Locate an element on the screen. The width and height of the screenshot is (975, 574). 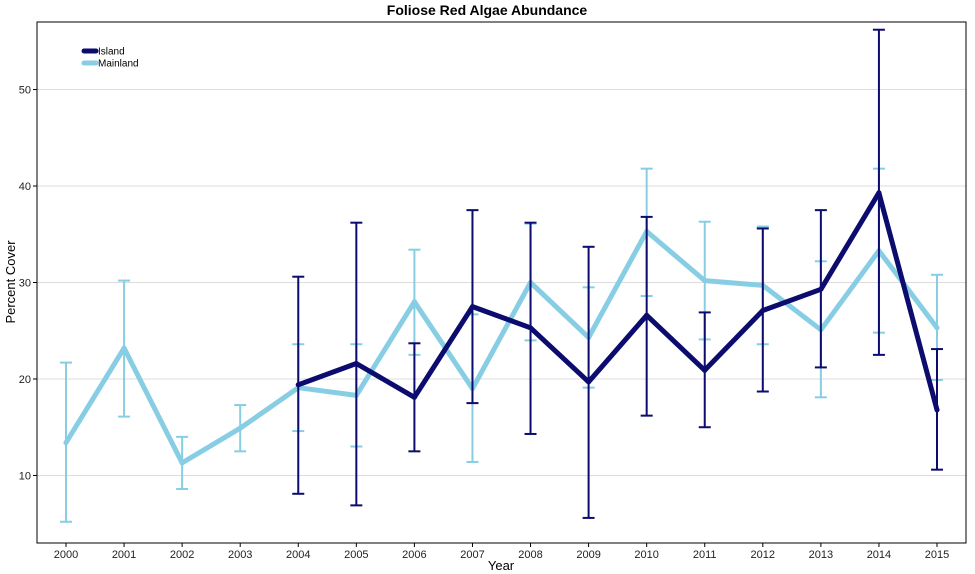
y-tick-label: 20 is located at coordinates (25, 380).